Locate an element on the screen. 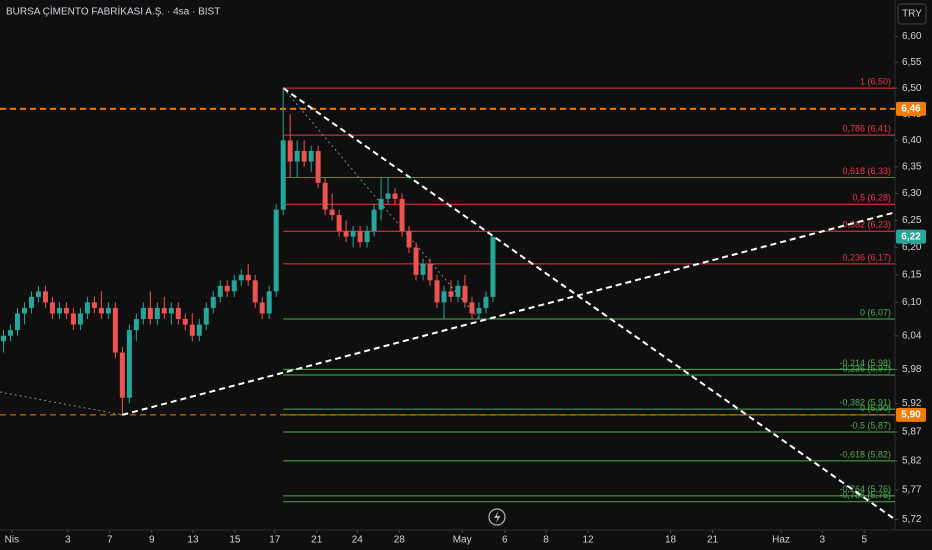 Image resolution: width=932 pixels, height=550 pixels. y-tick-label: 6,30 is located at coordinates (912, 193).